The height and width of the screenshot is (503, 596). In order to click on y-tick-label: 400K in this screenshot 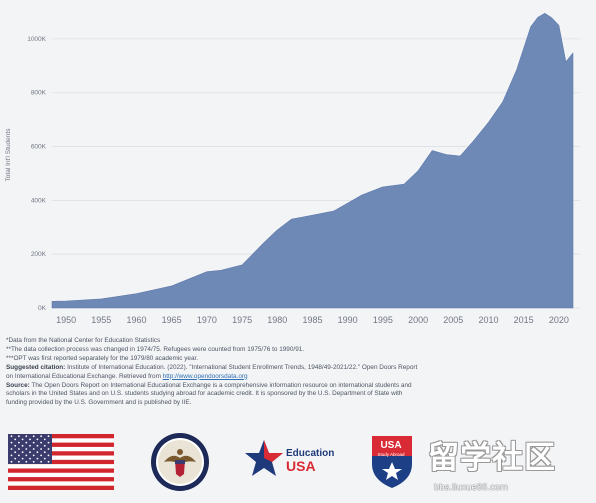, I will do `click(39, 200)`.